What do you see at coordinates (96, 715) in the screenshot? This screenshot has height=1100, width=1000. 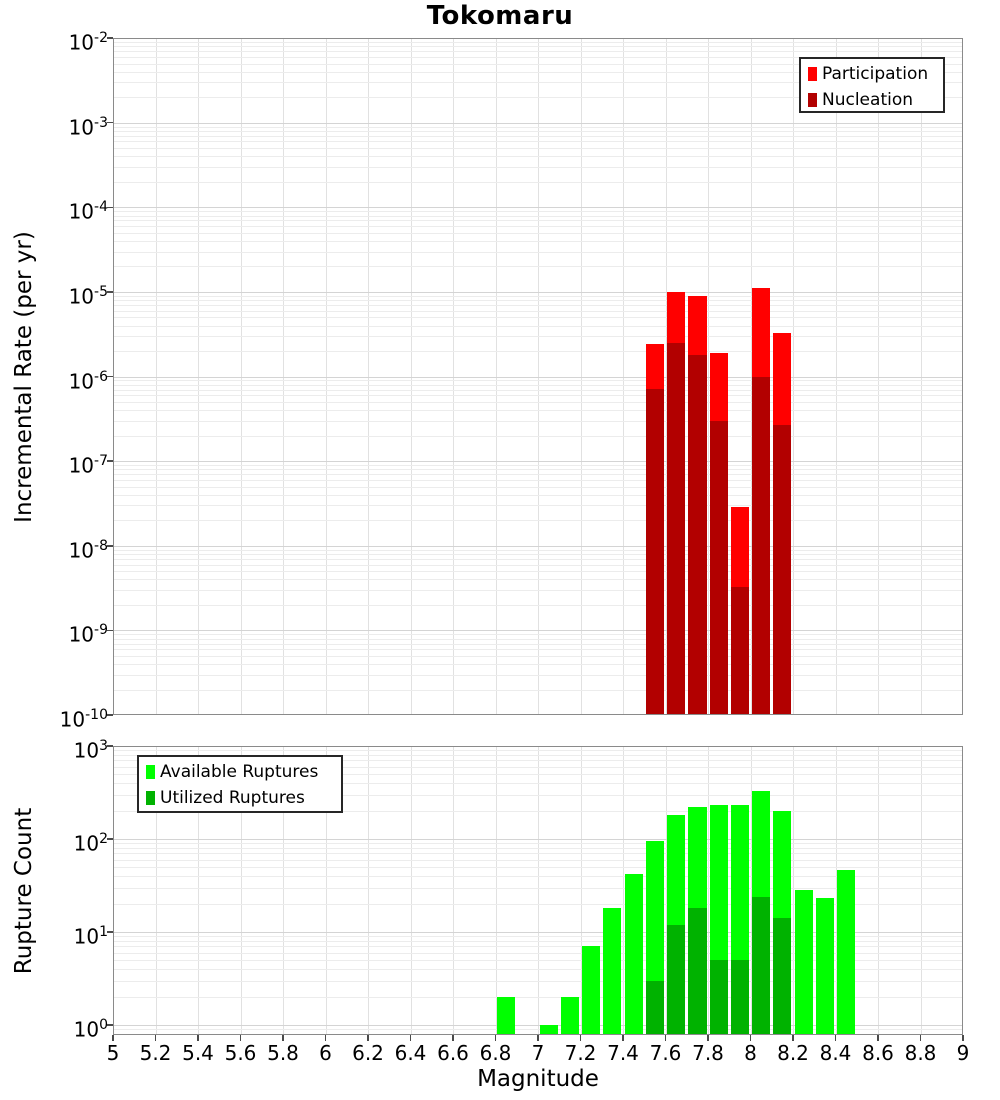 I see `y-tick-exponent: -10` at bounding box center [96, 715].